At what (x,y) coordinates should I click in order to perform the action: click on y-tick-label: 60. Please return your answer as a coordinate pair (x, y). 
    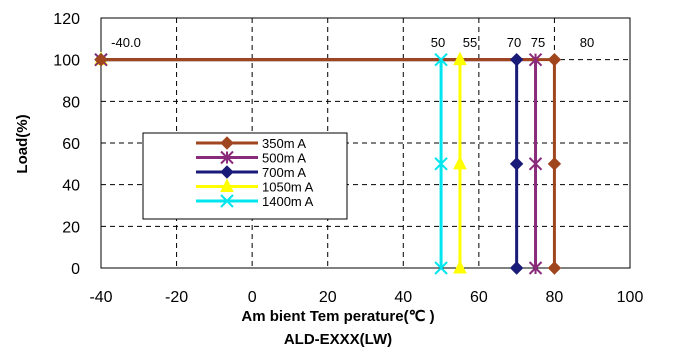
    Looking at the image, I should click on (71, 144).